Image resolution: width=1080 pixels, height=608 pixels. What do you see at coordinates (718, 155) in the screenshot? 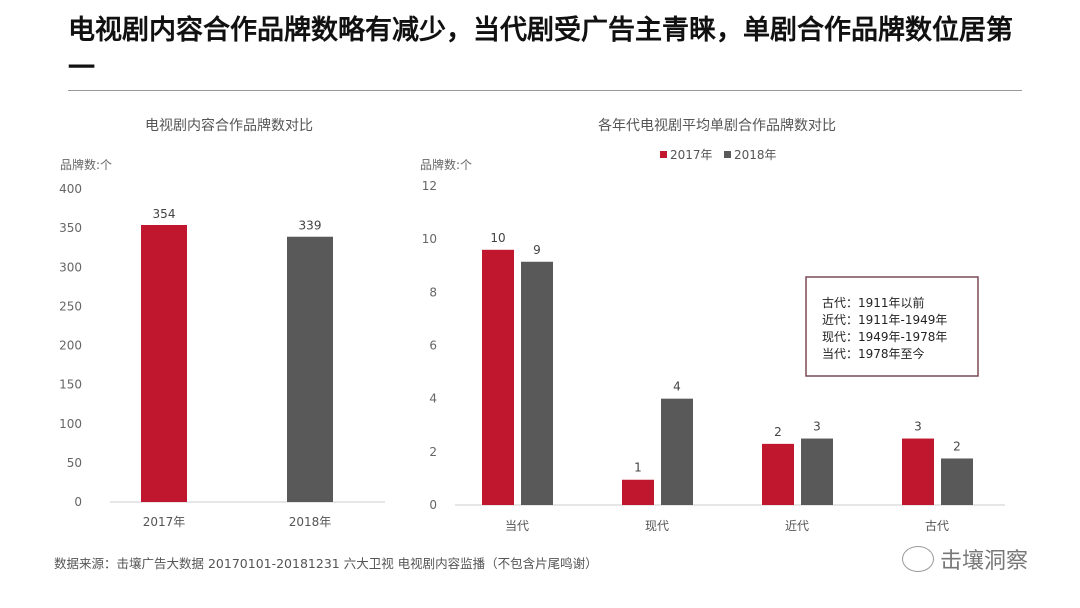
I see `legend: 2017年 2018年` at bounding box center [718, 155].